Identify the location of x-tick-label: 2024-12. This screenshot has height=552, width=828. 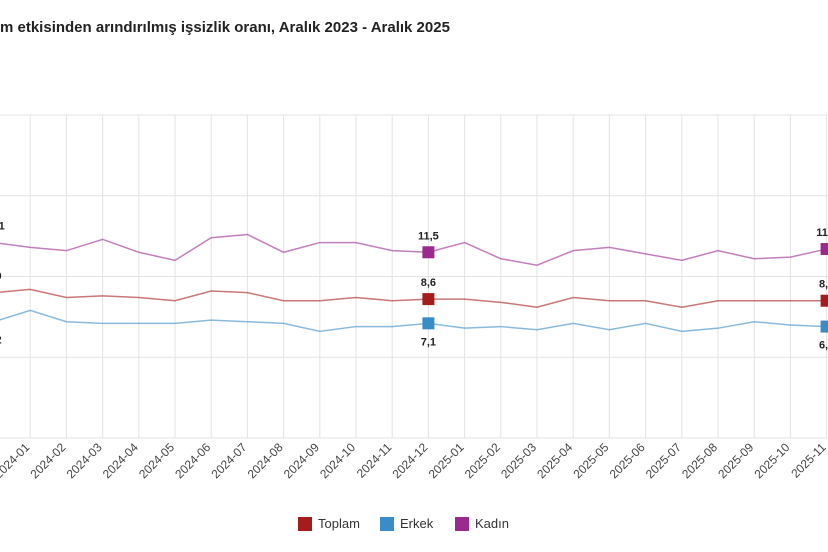
(409, 460).